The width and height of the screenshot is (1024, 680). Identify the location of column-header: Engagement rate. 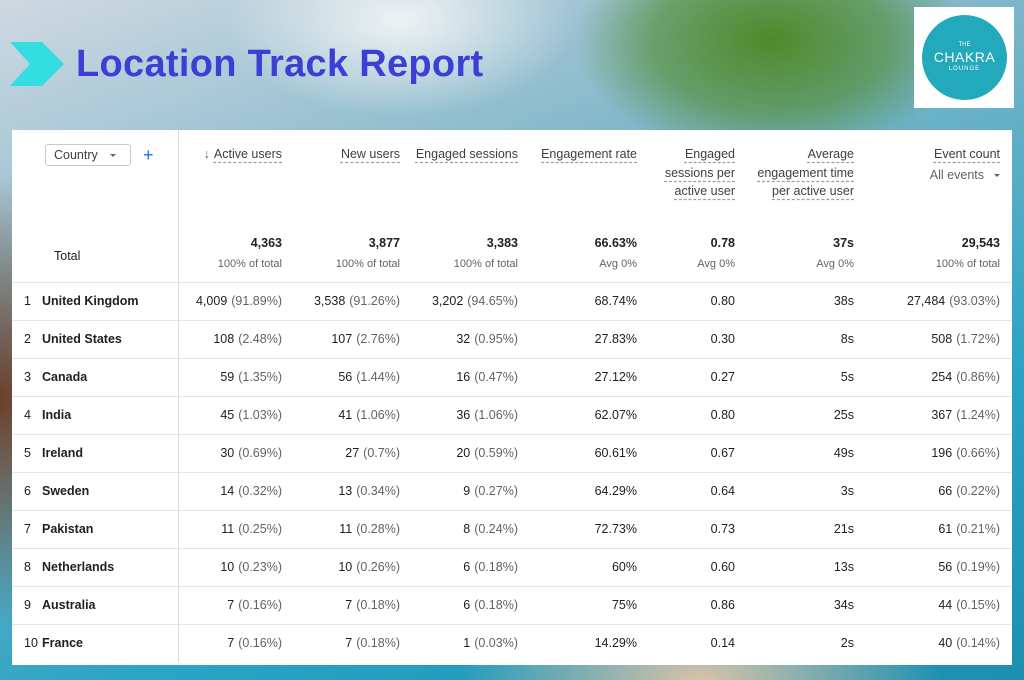
(589, 180).